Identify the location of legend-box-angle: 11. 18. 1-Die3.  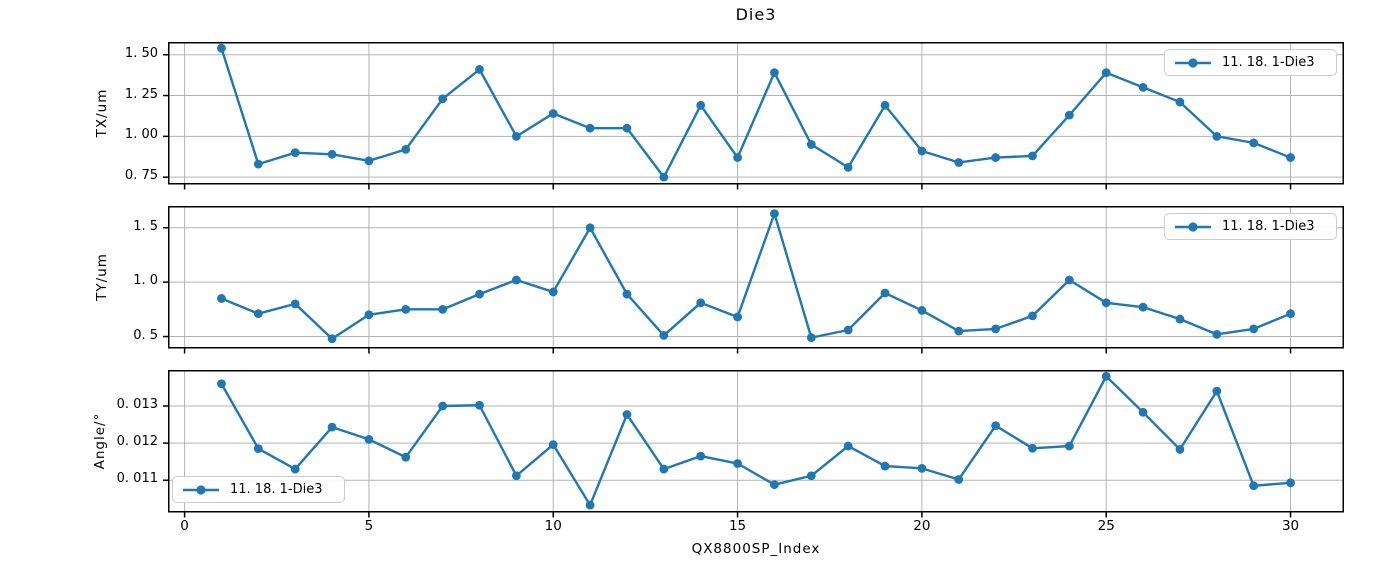
(258, 489).